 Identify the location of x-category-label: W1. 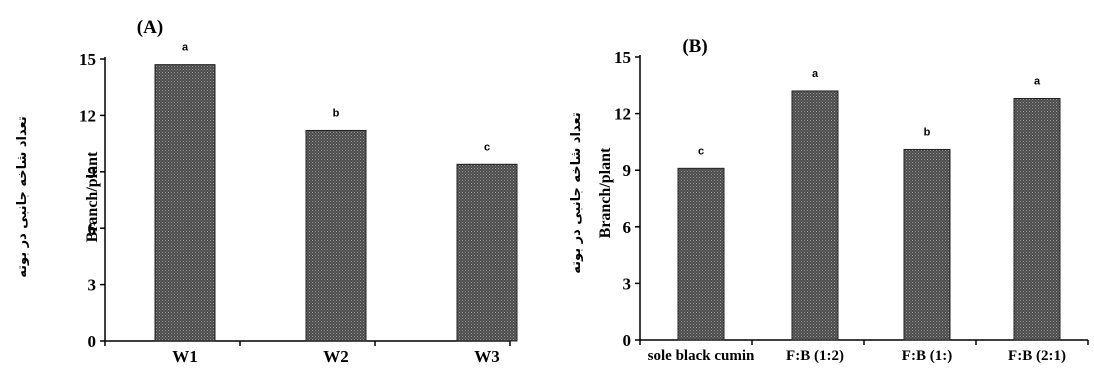
(185, 356).